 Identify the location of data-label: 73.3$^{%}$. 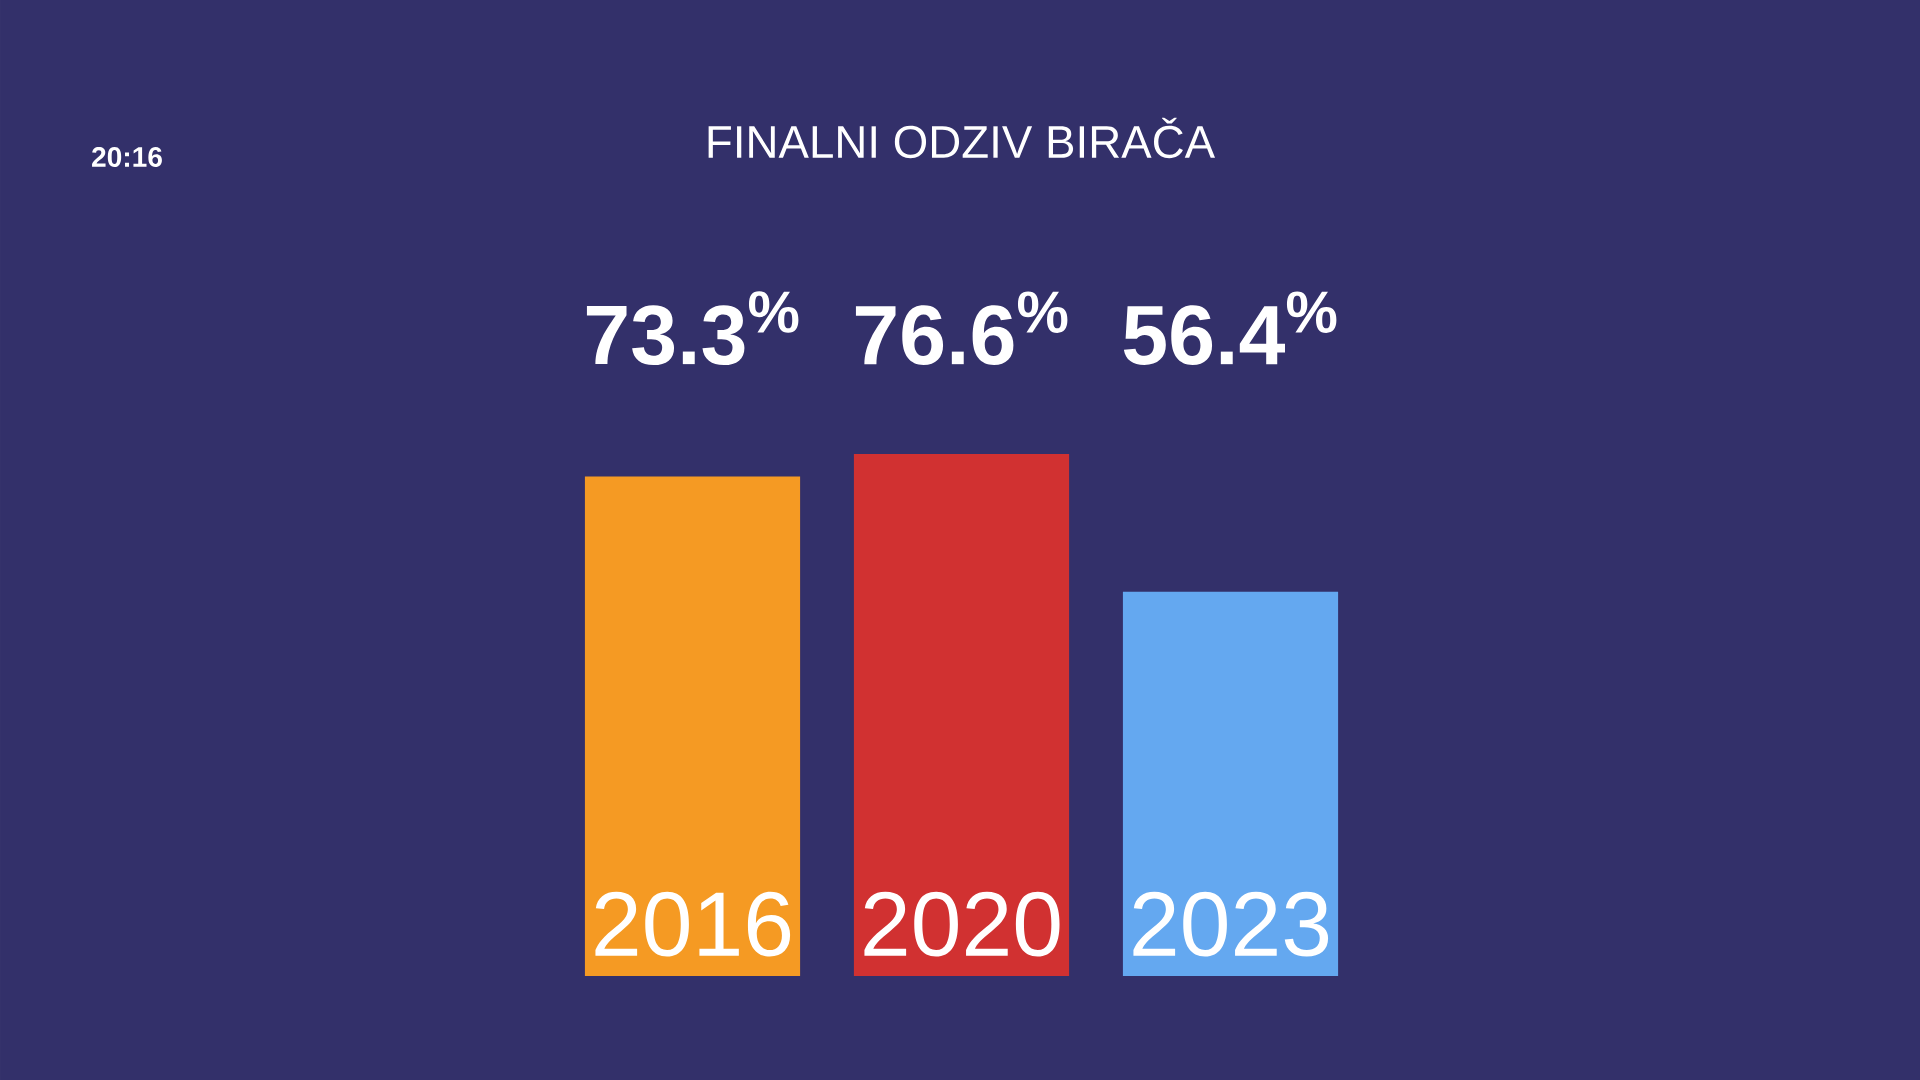
(692, 328).